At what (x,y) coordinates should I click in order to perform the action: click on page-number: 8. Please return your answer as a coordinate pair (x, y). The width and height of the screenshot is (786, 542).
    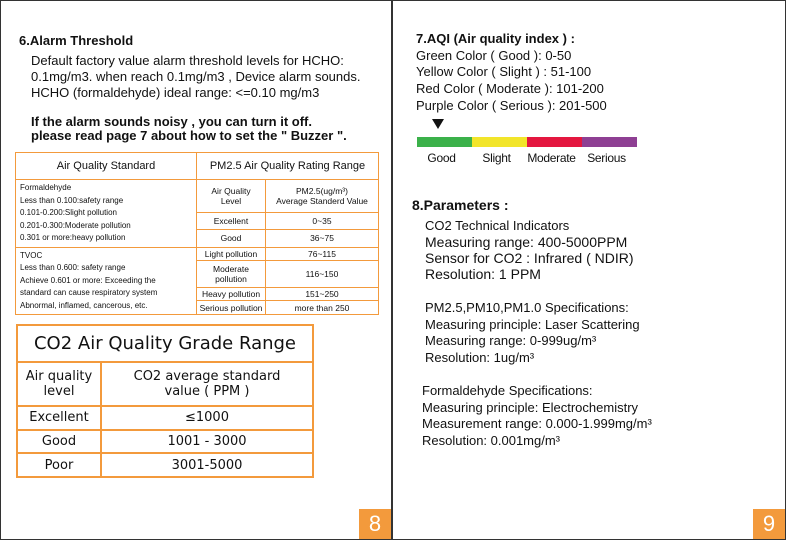
    Looking at the image, I should click on (375, 524).